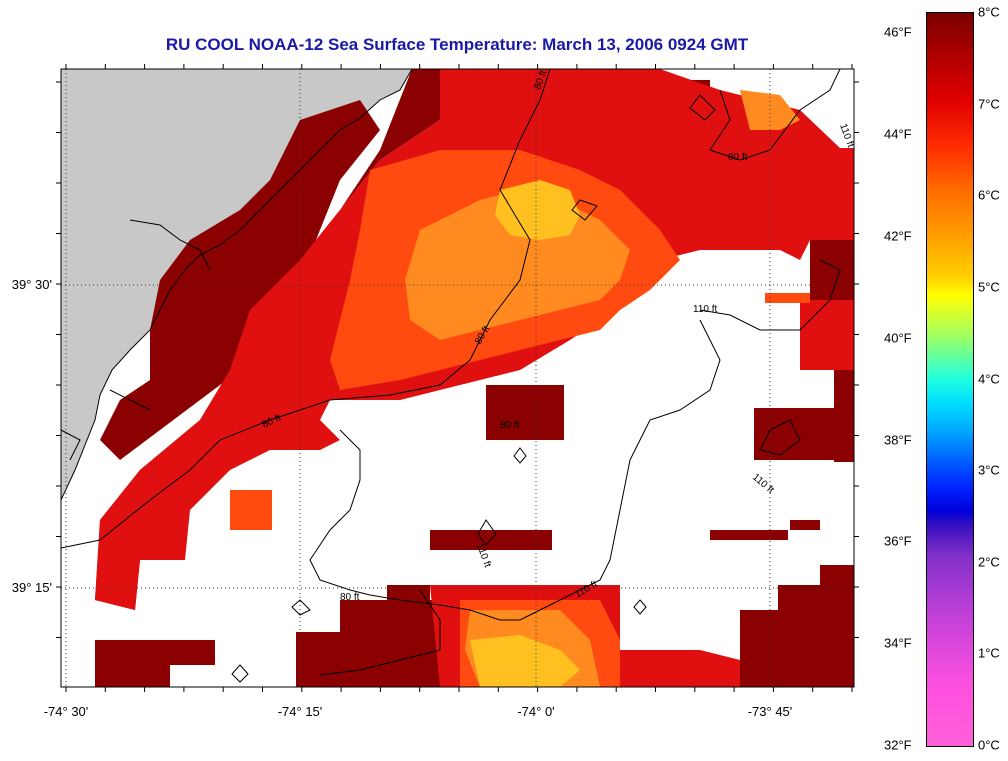 The image size is (1008, 761). I want to click on contour-label-80ft-b: 80 ft, so click(738, 157).